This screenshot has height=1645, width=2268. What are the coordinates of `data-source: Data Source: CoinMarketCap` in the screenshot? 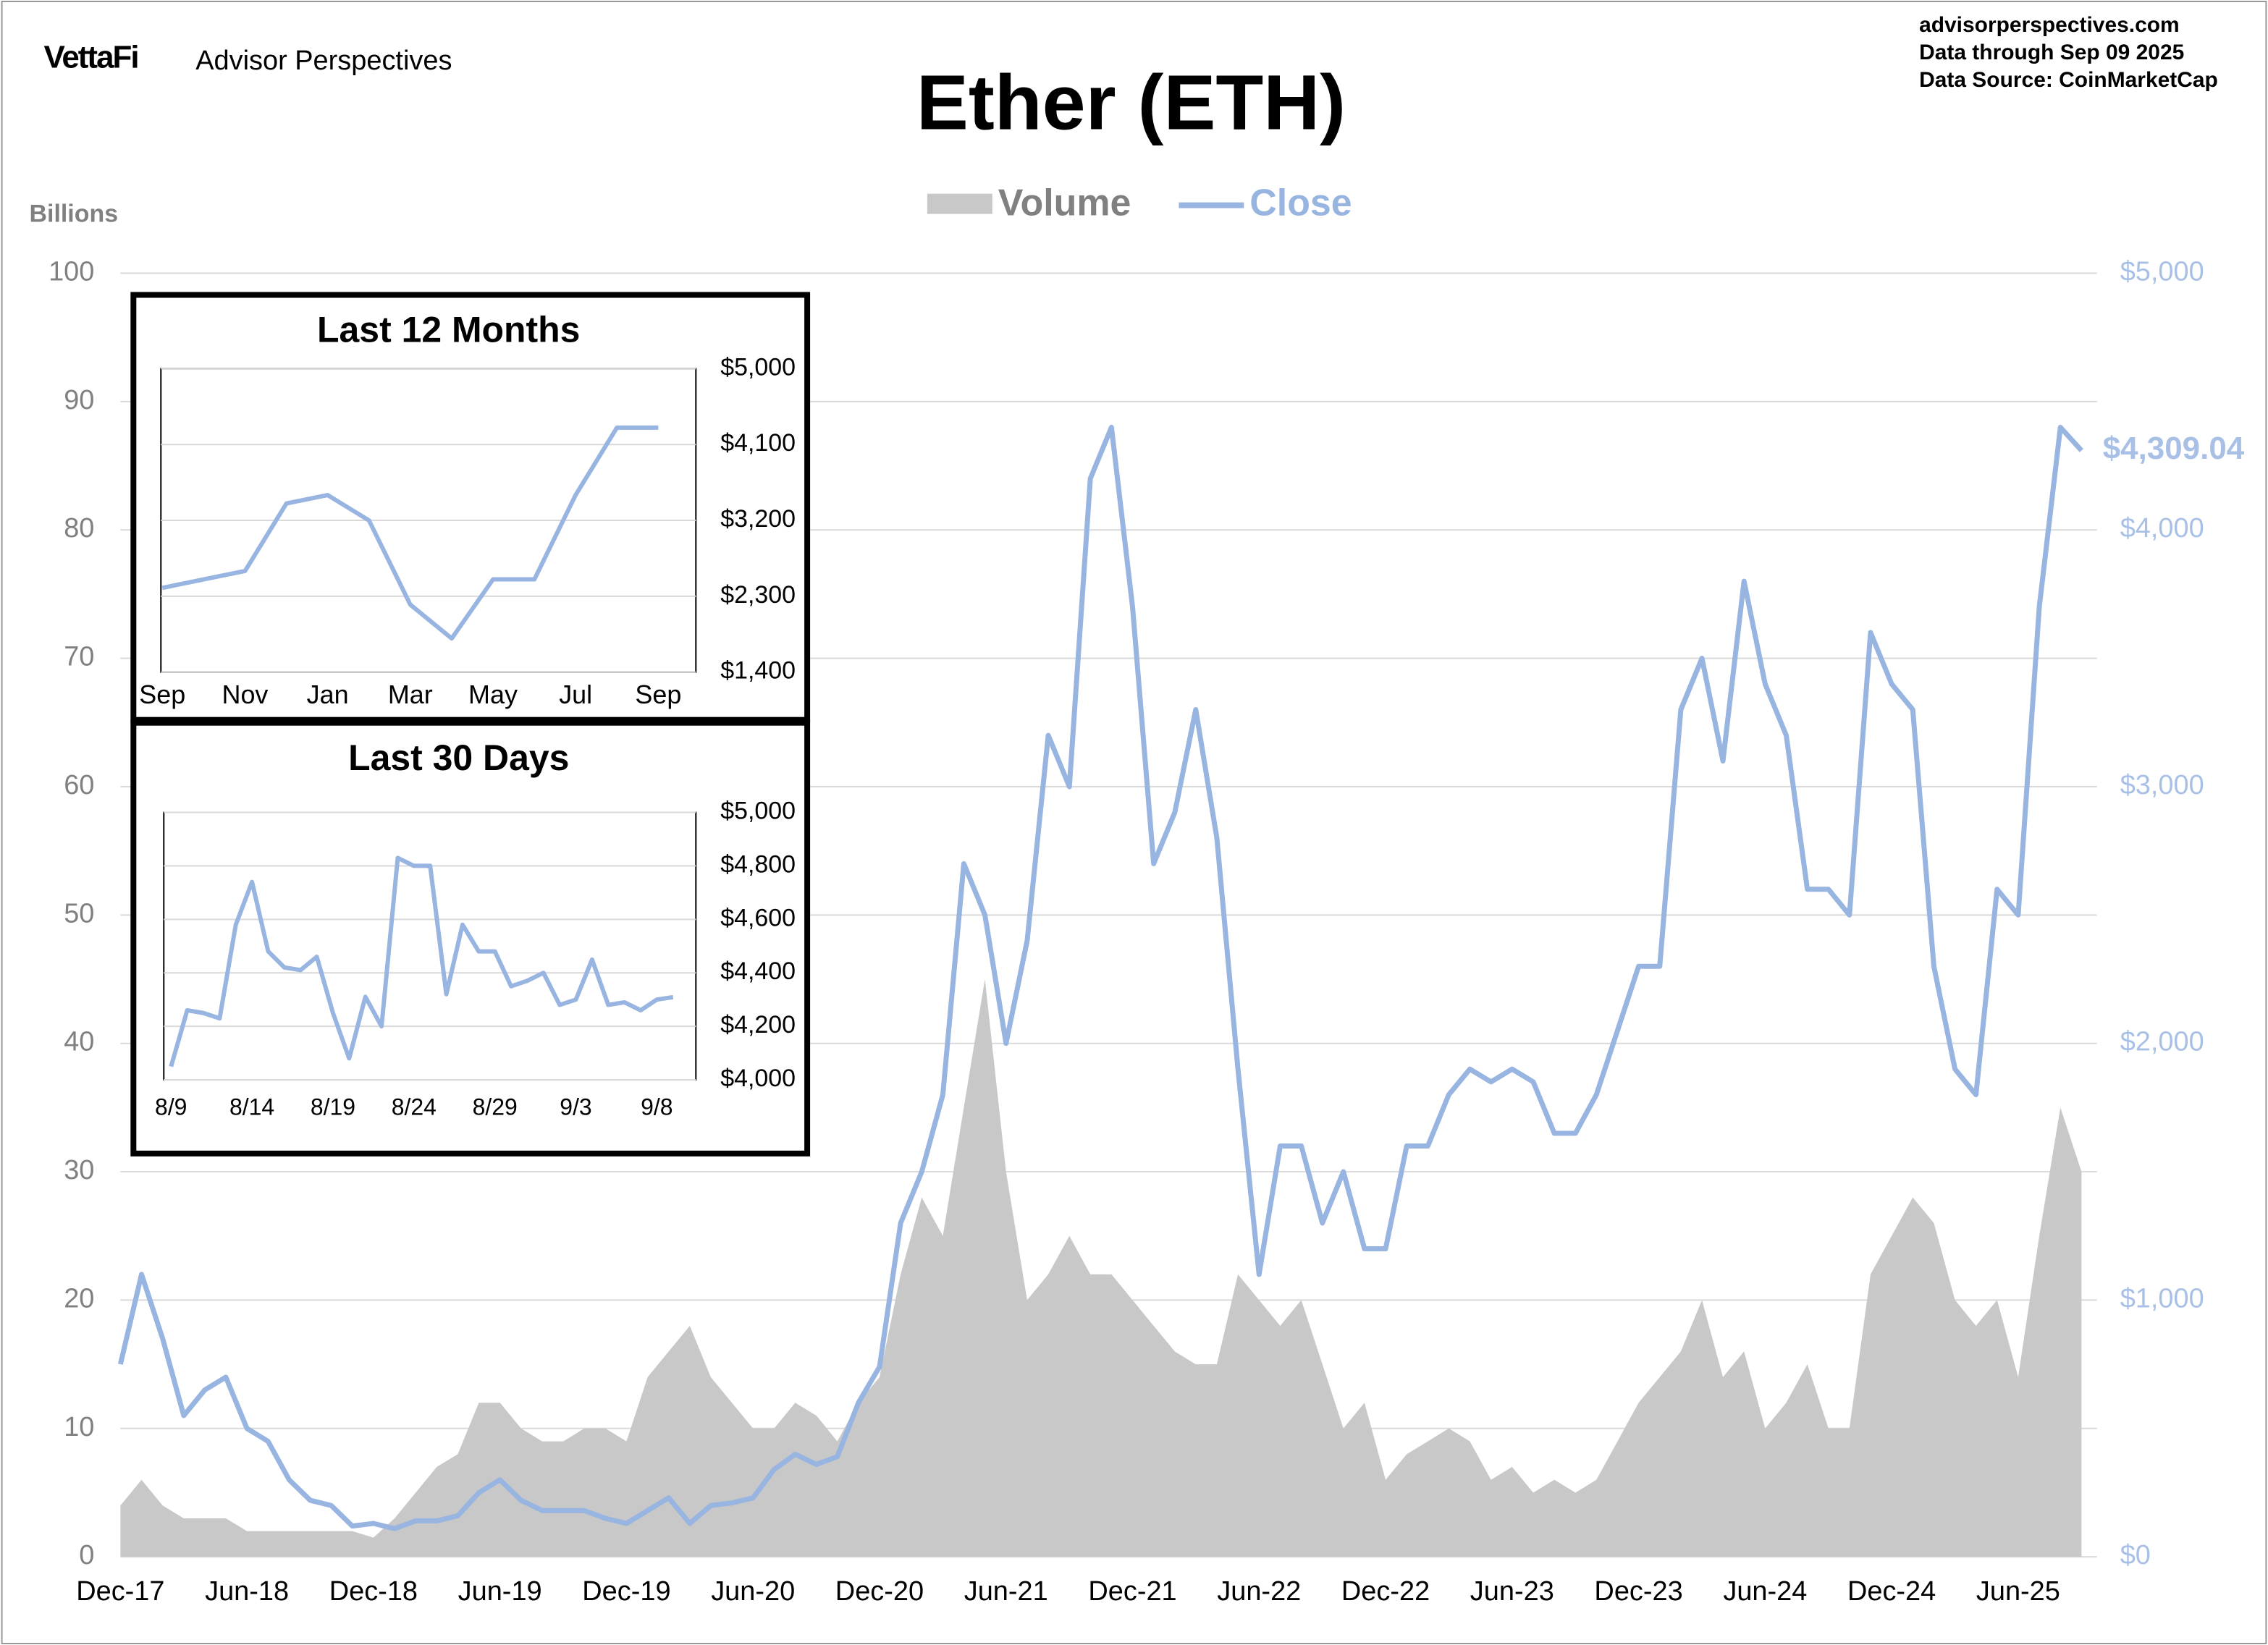 It's located at (2068, 80).